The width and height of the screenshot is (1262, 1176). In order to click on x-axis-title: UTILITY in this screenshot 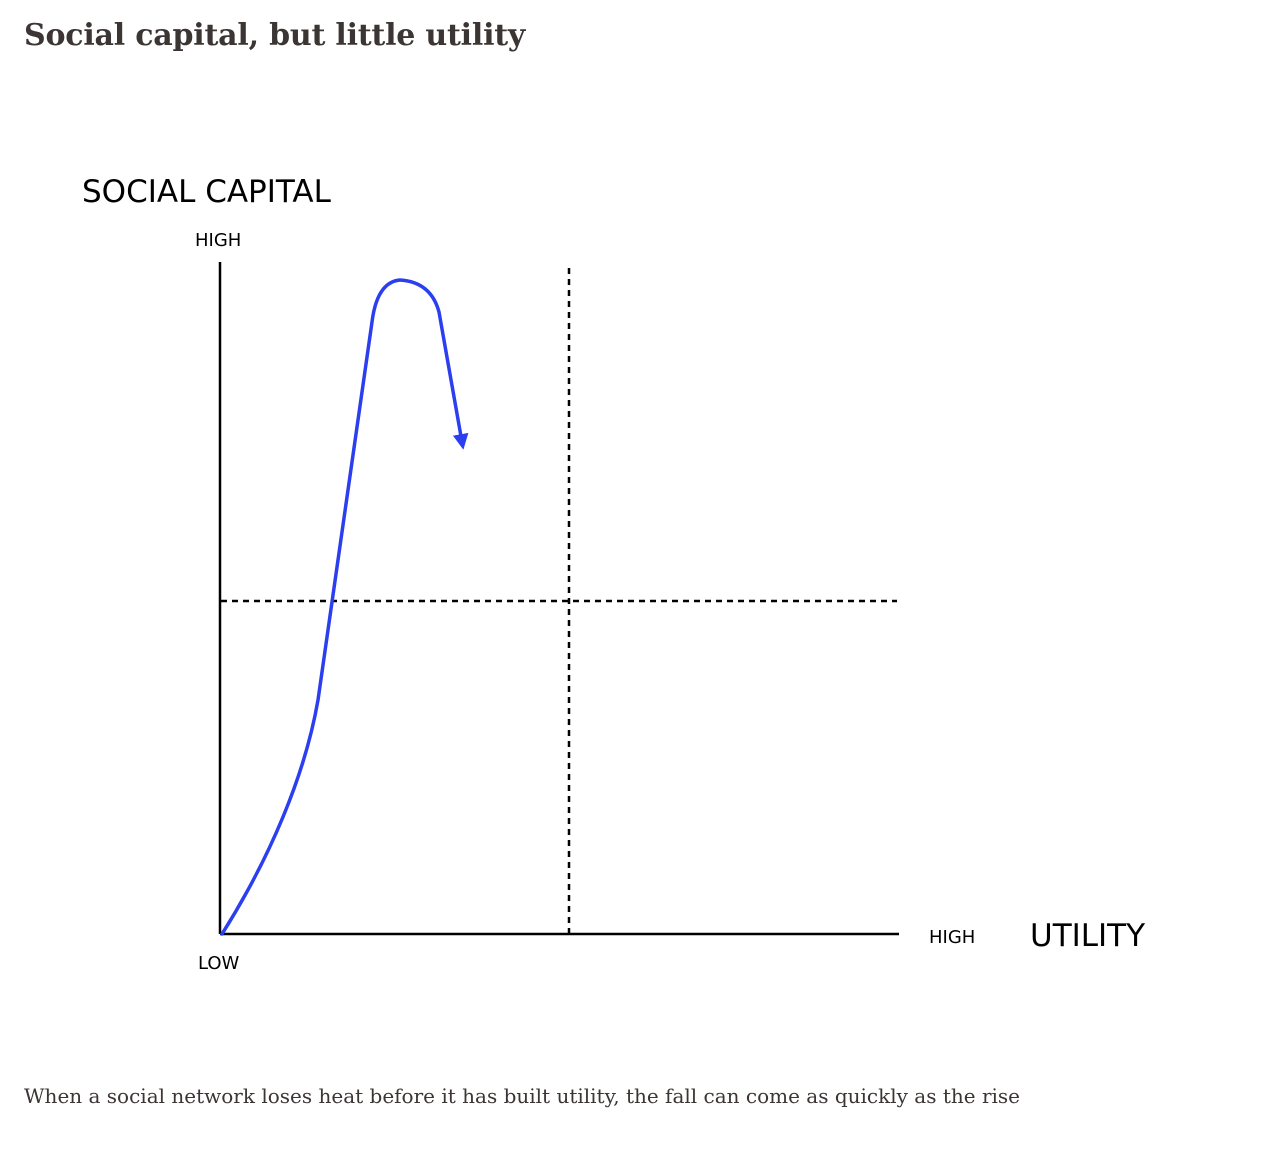, I will do `click(1087, 936)`.